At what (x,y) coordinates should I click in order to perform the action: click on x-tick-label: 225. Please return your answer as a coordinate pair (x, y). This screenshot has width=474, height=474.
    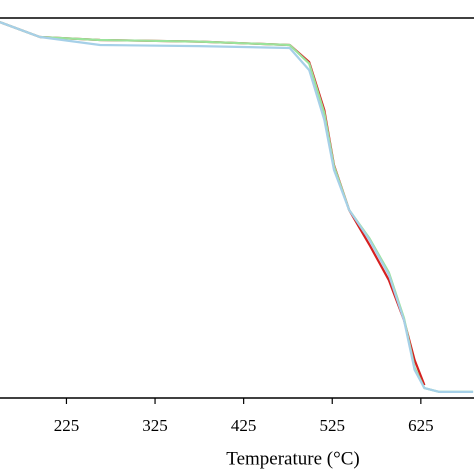
    Looking at the image, I should click on (67, 425).